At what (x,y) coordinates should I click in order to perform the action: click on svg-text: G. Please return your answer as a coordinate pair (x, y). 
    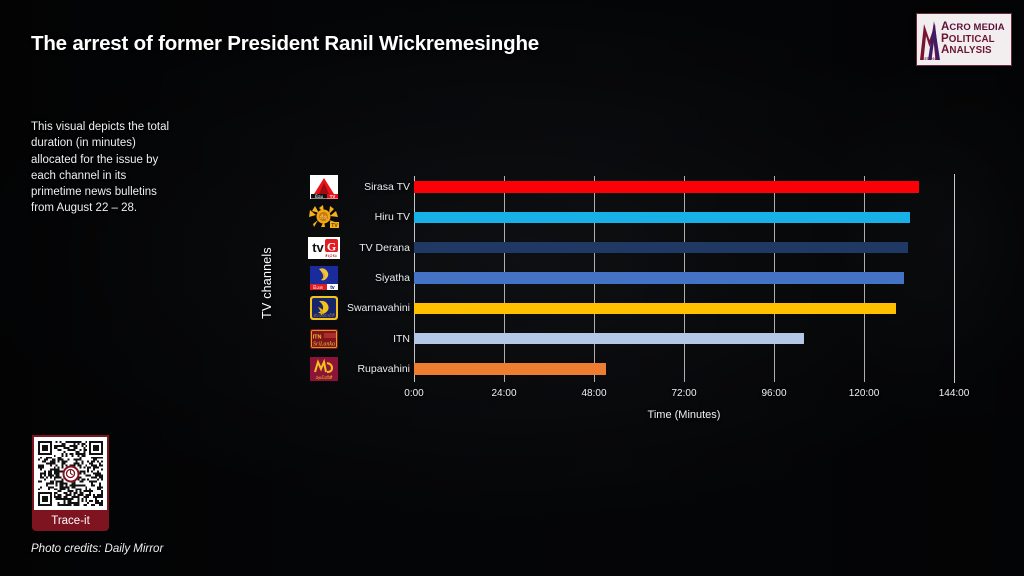
    Looking at the image, I should click on (331, 246).